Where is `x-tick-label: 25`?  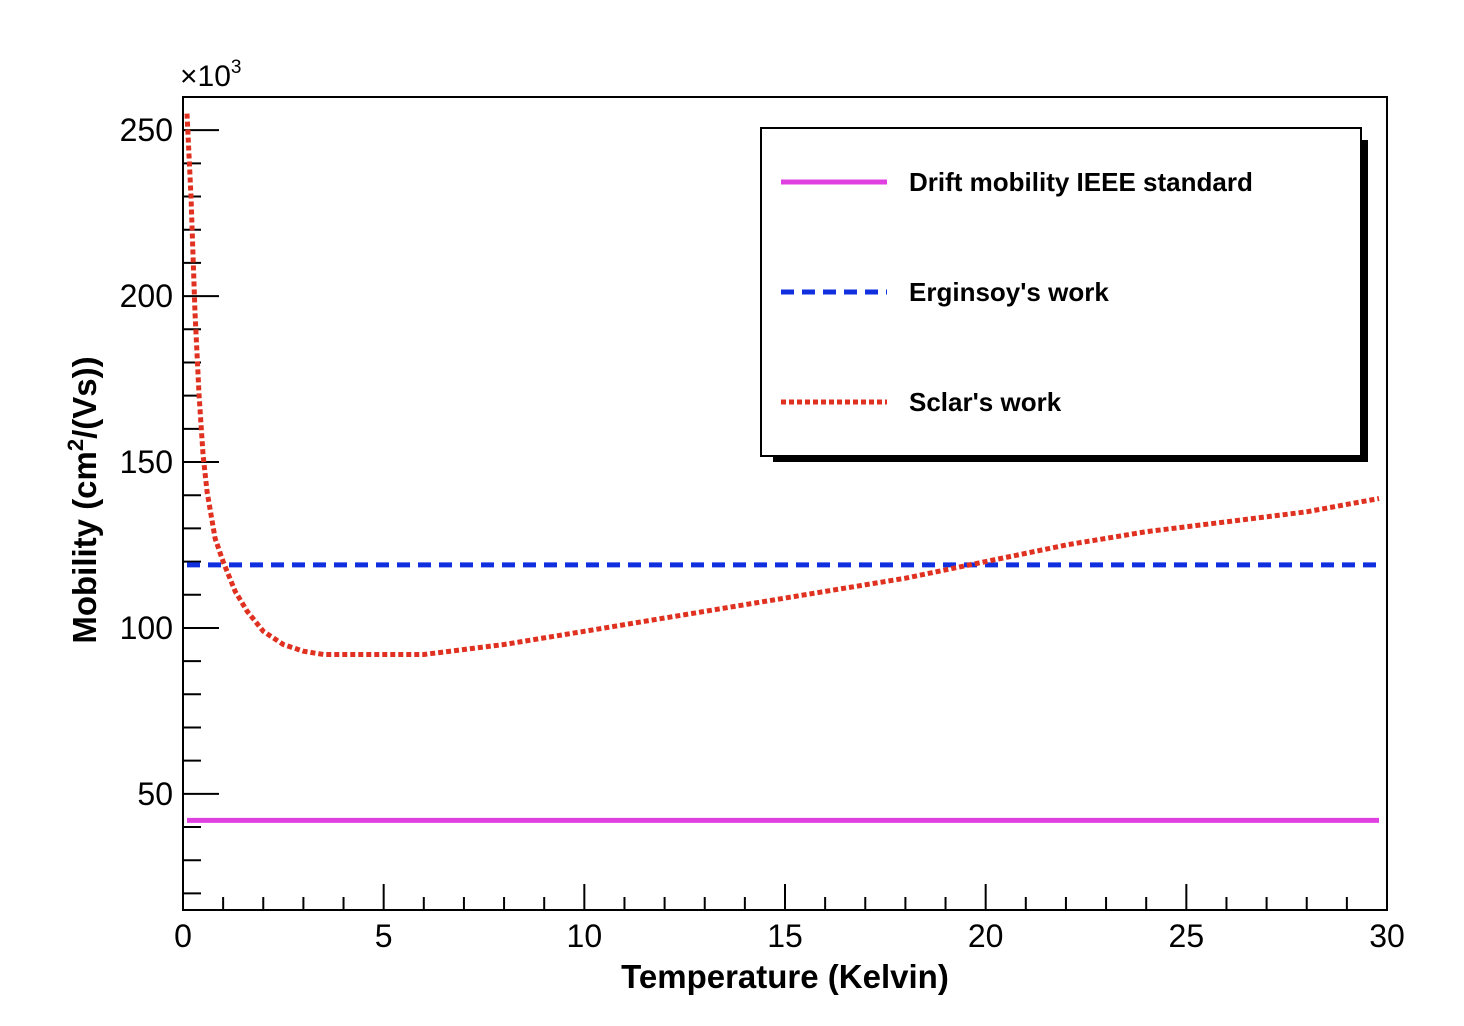 x-tick-label: 25 is located at coordinates (1187, 936).